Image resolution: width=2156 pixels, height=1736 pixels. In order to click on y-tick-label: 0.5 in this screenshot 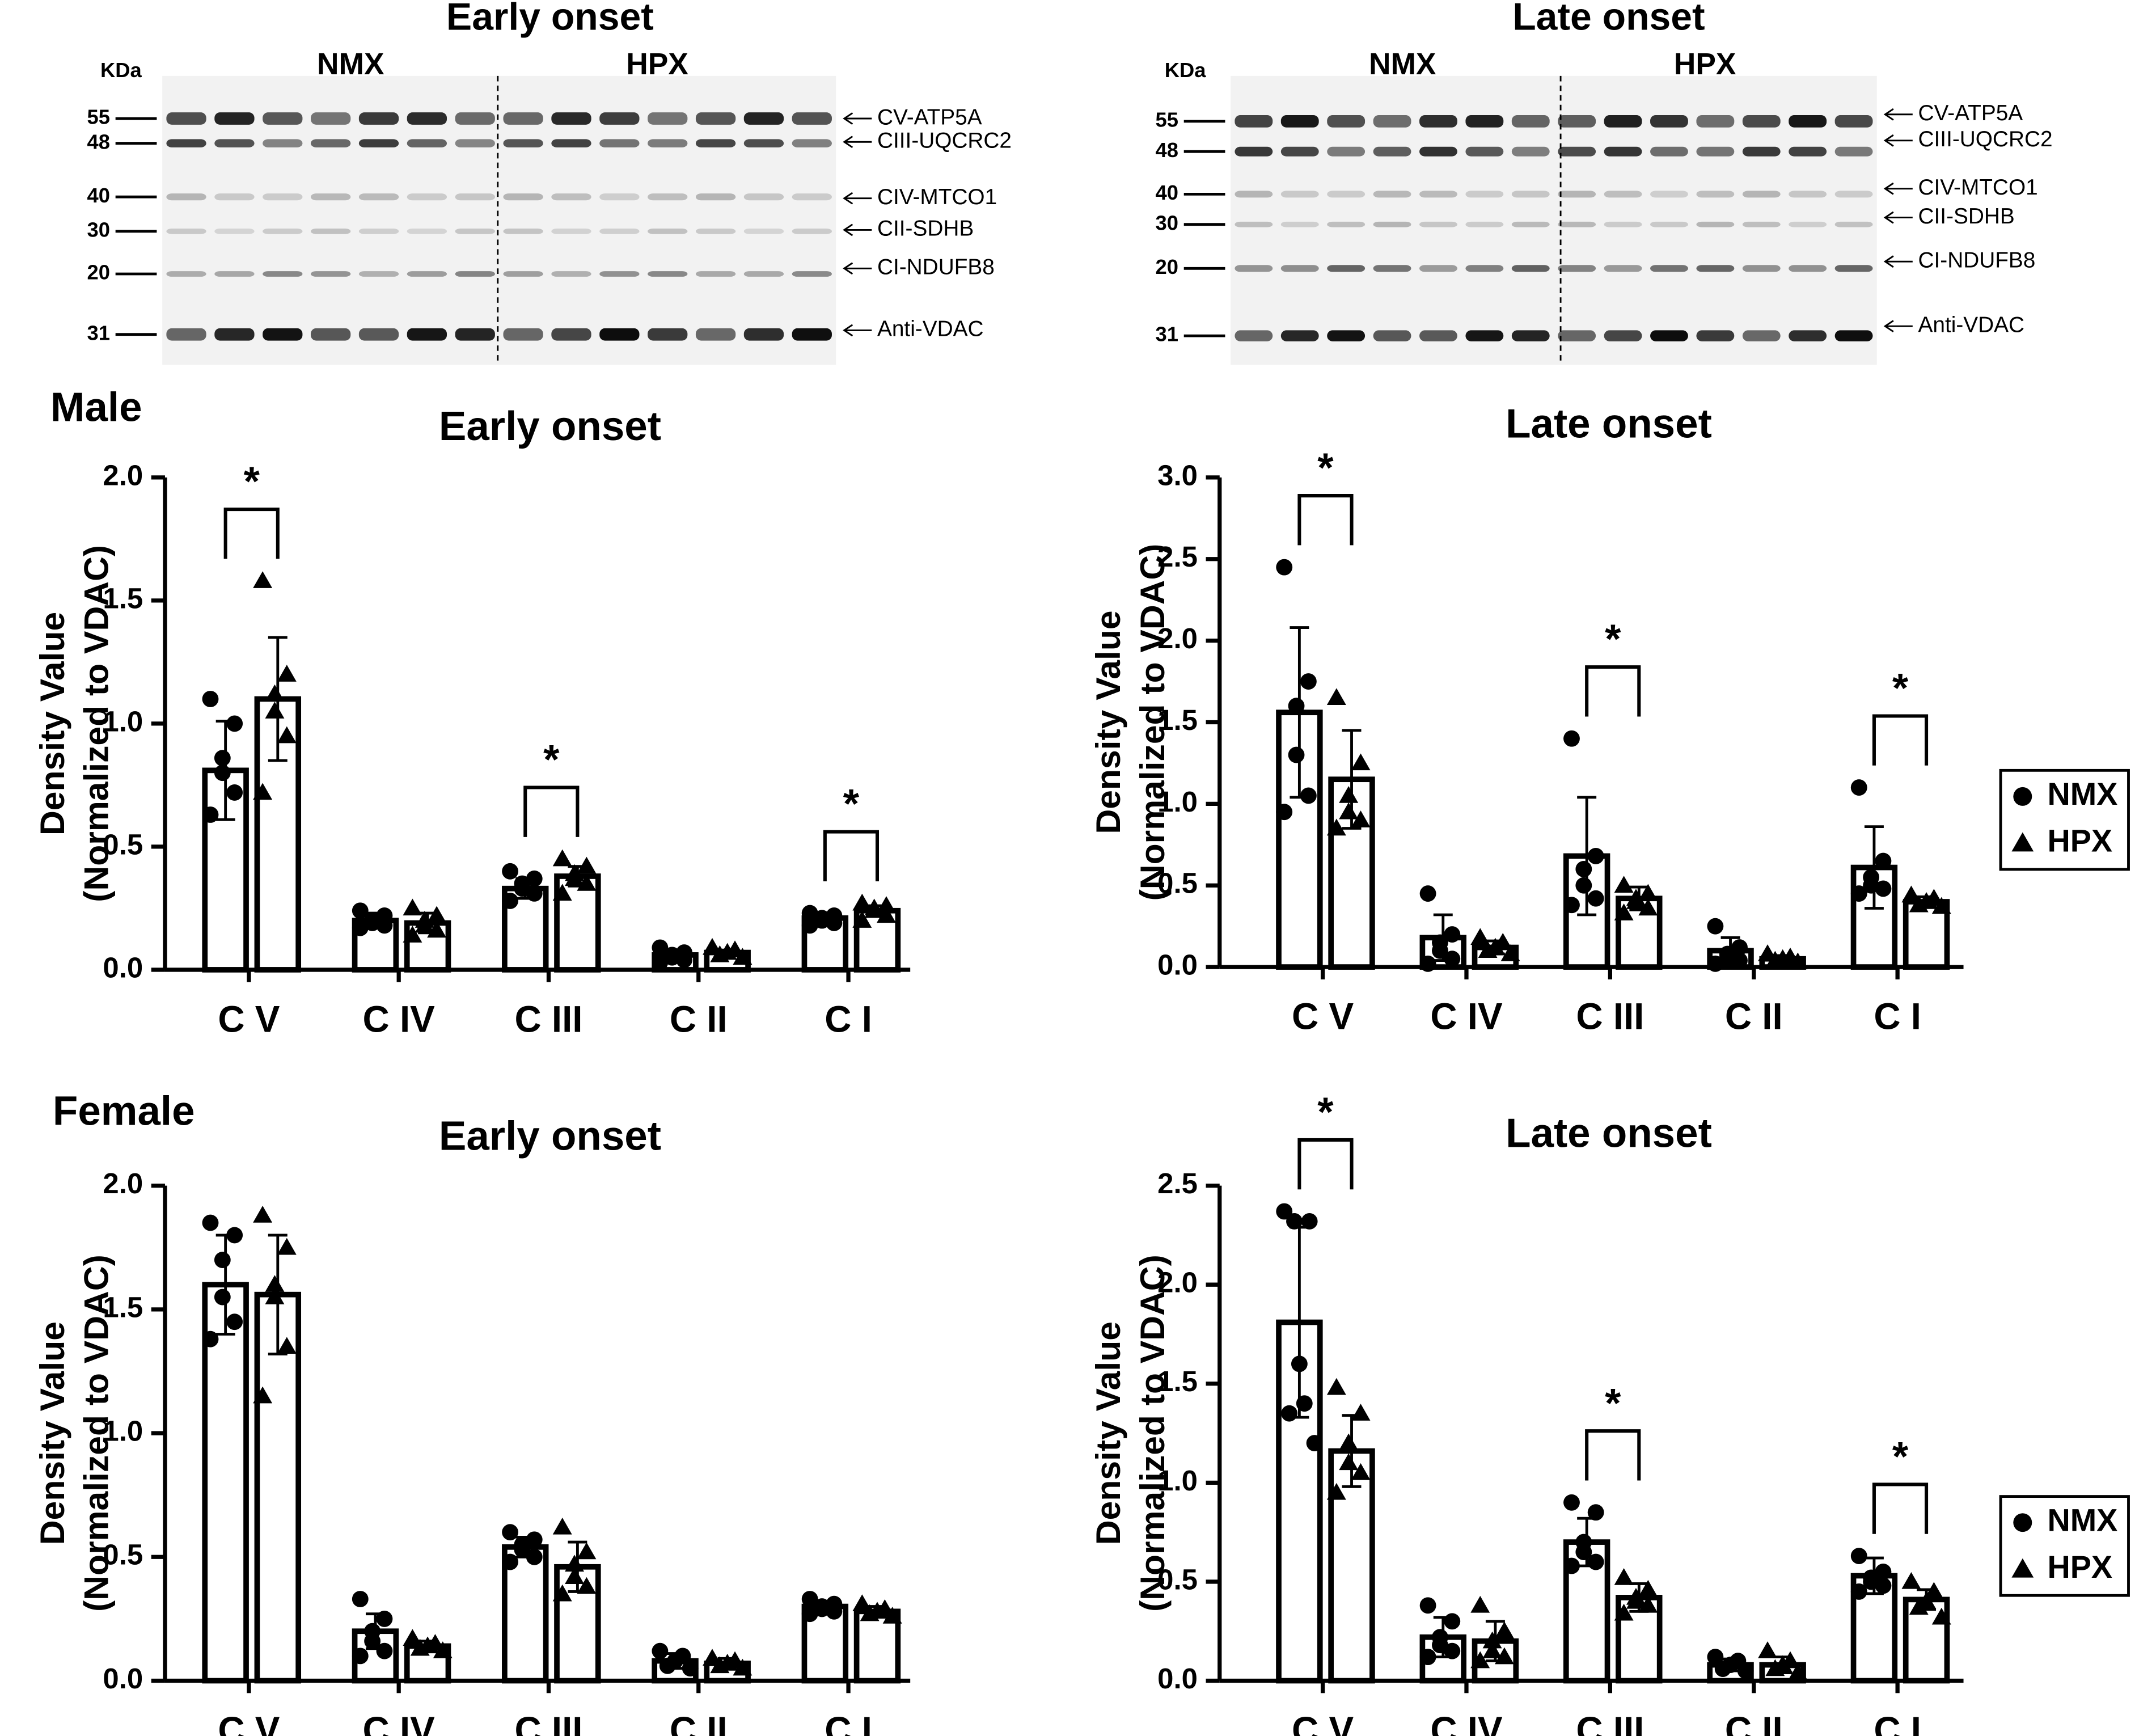, I will do `click(123, 844)`.